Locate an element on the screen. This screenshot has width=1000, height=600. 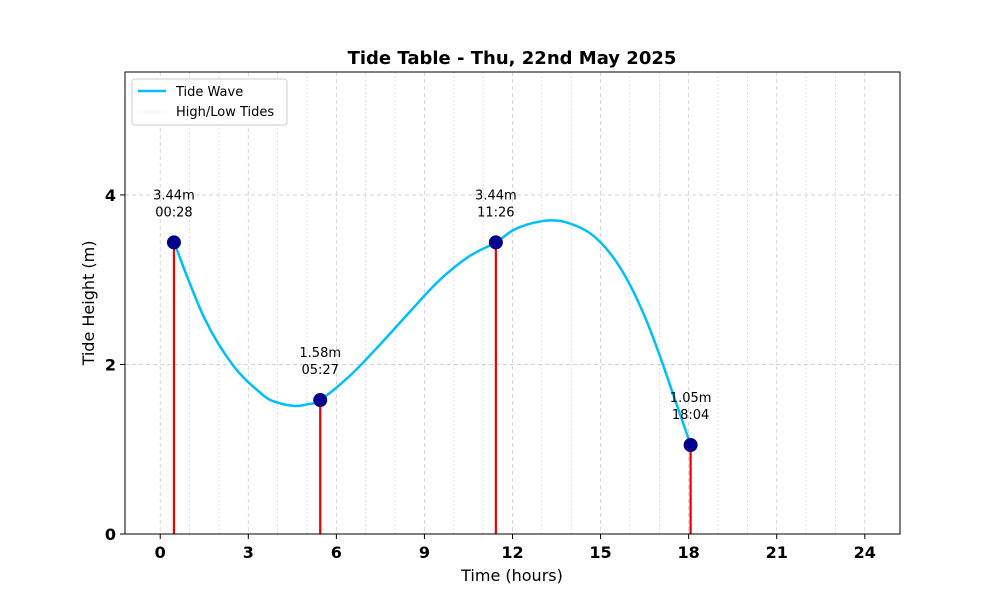
tide-time-label: 05:27 is located at coordinates (319, 370).